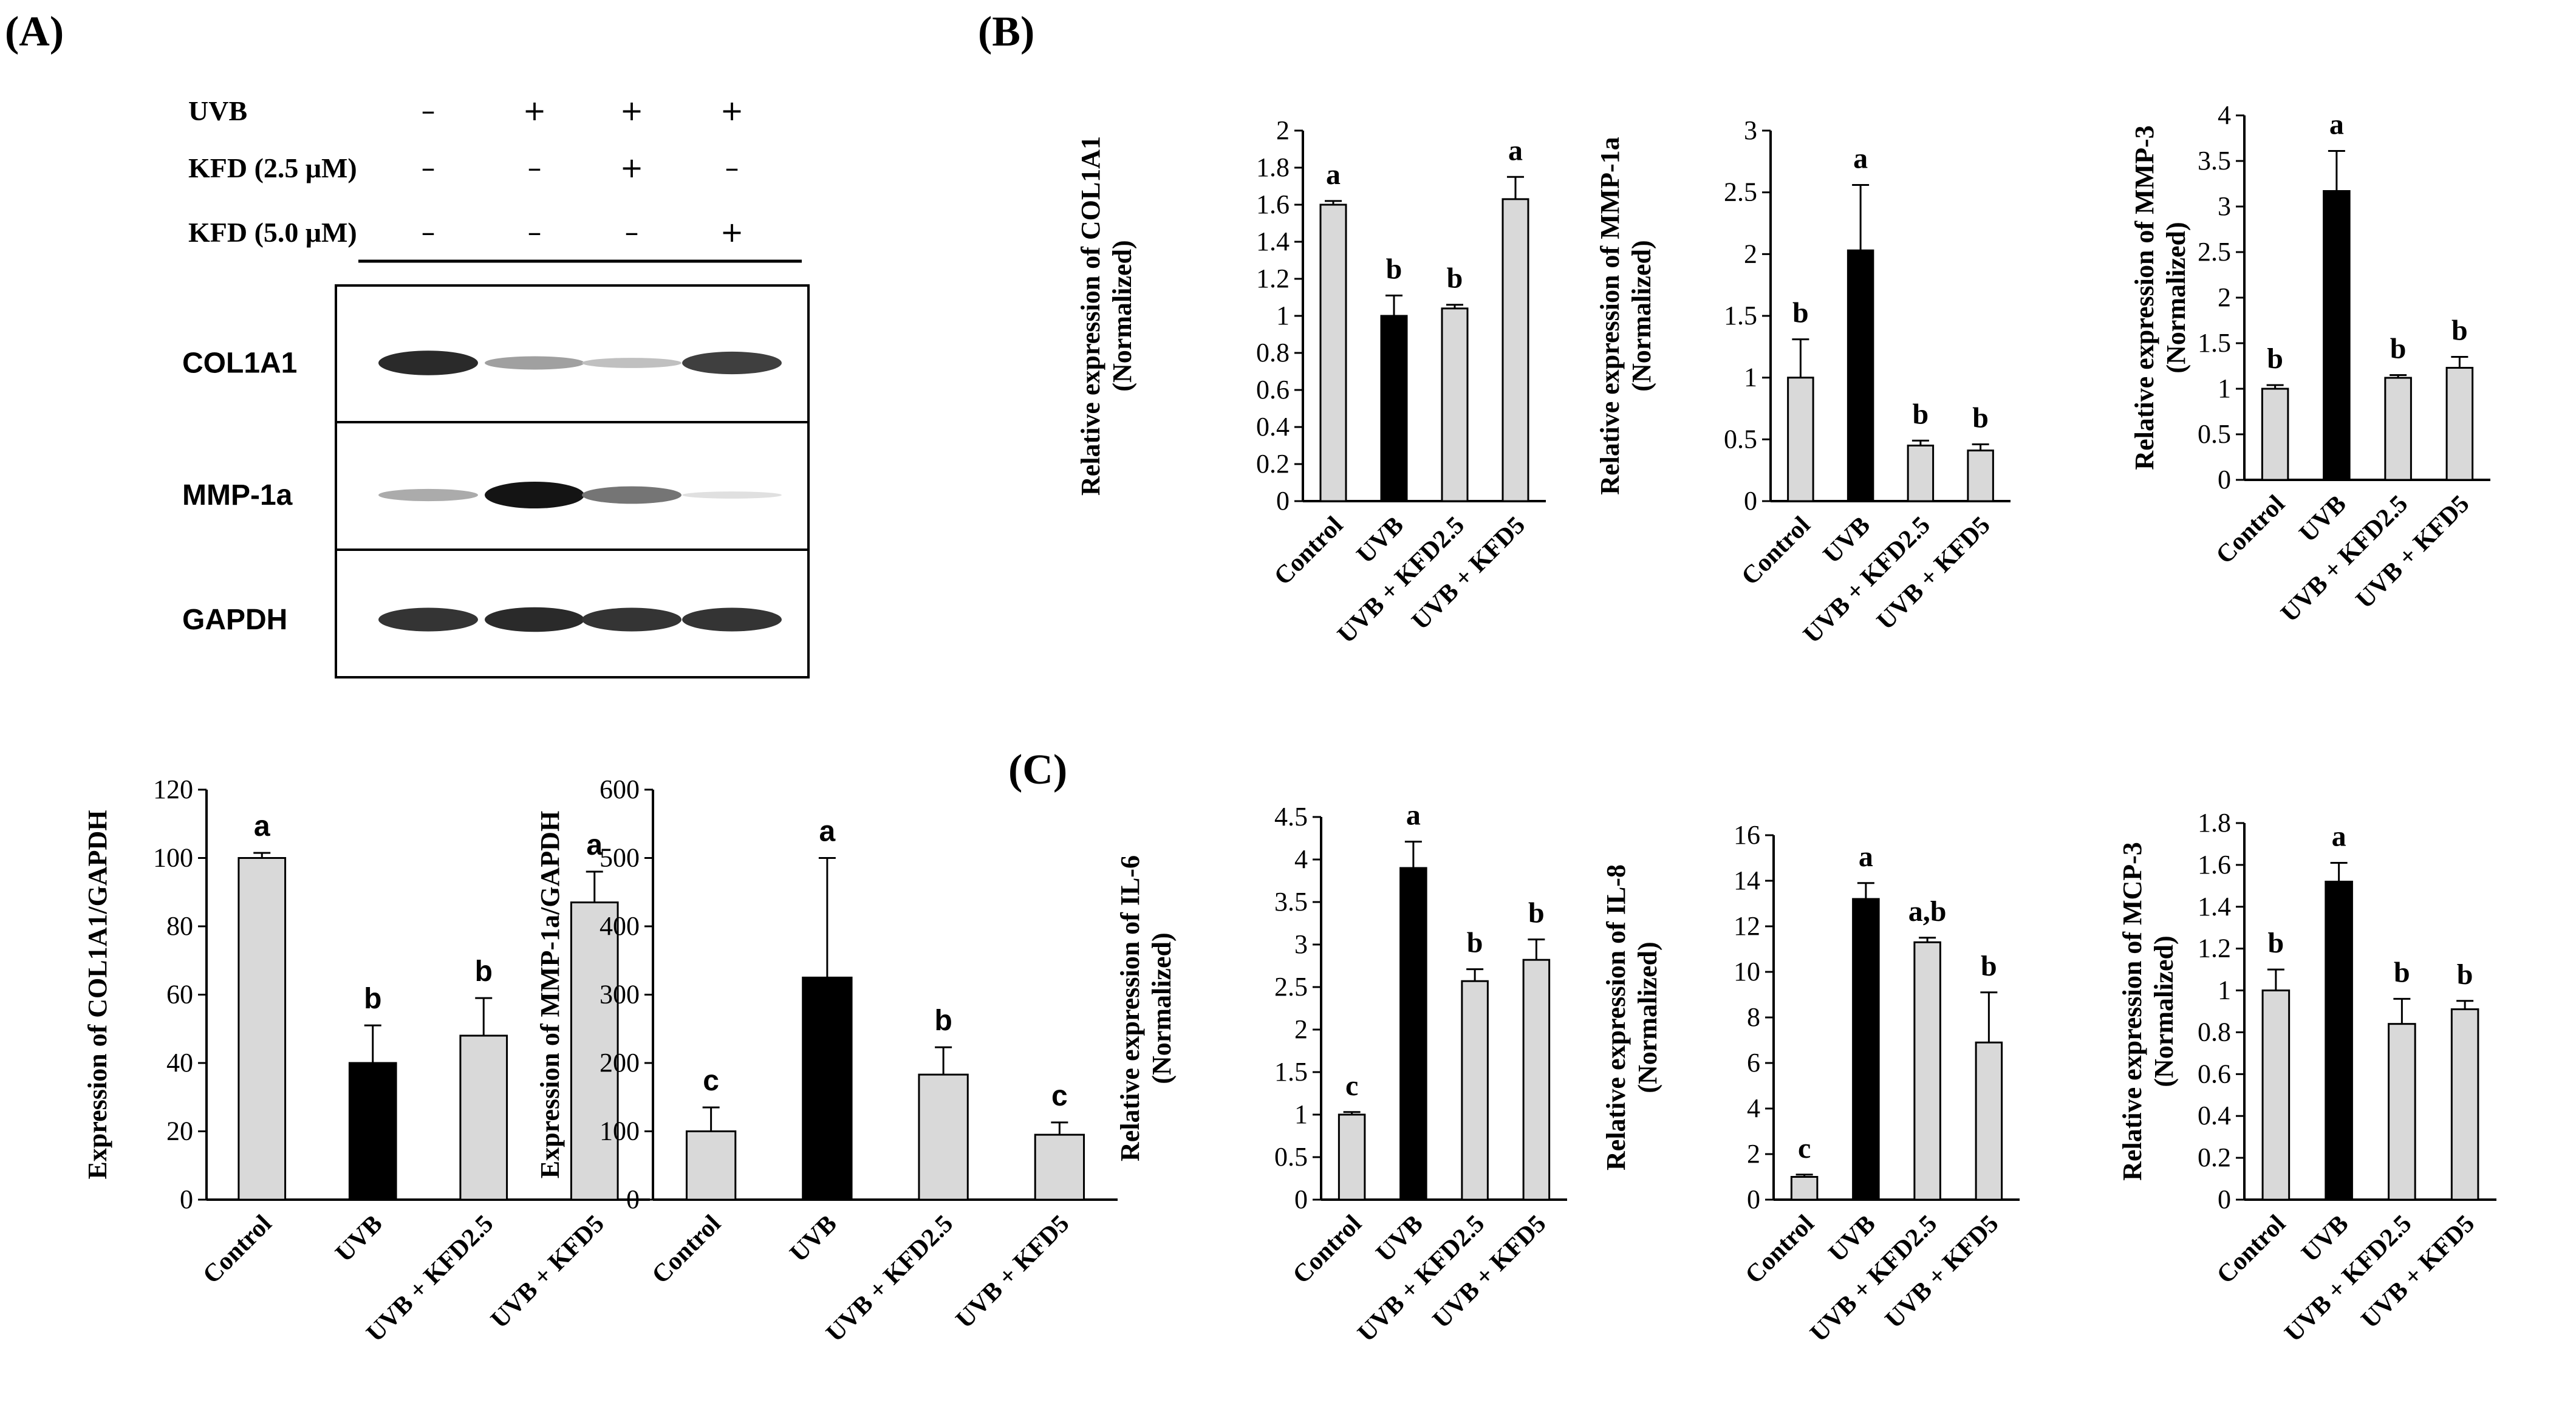 The height and width of the screenshot is (1408, 2576). I want to click on y-tick-label: 40, so click(179, 1063).